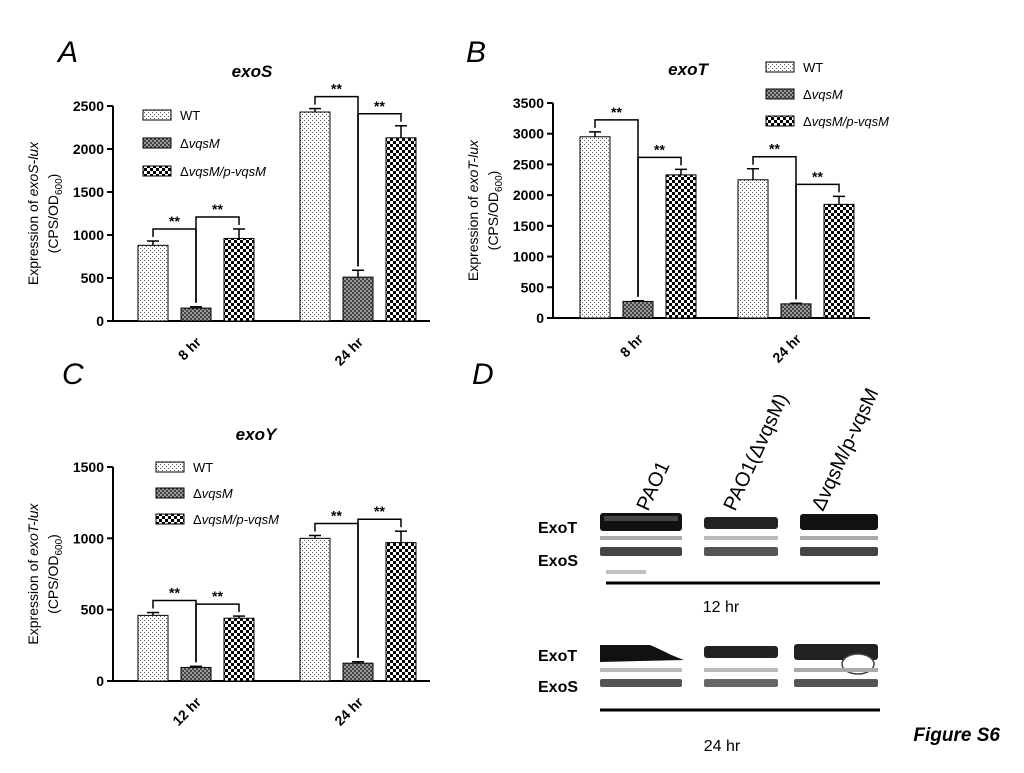  I want to click on blot-24hr-bands, so click(739, 665).